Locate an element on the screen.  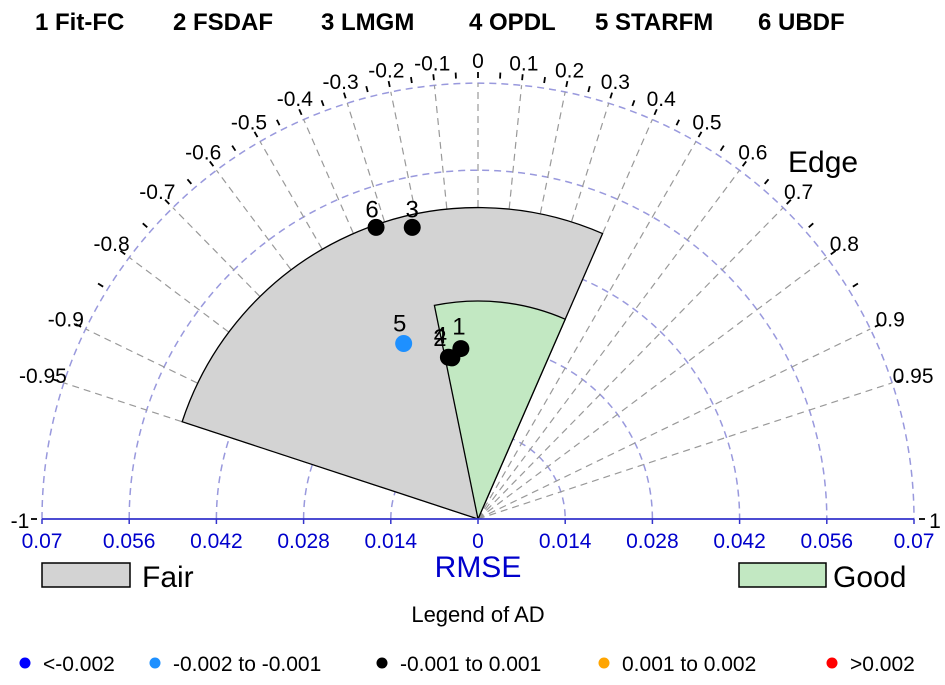
point-label-1: 1 is located at coordinates (458, 327).